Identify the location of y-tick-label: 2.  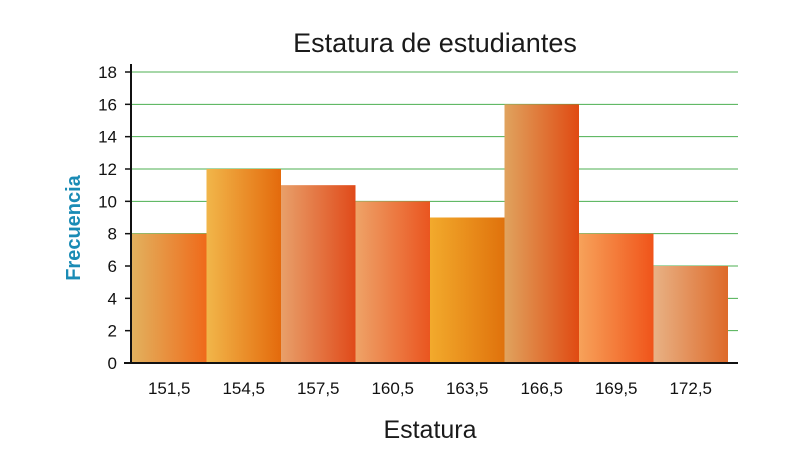
(112, 331).